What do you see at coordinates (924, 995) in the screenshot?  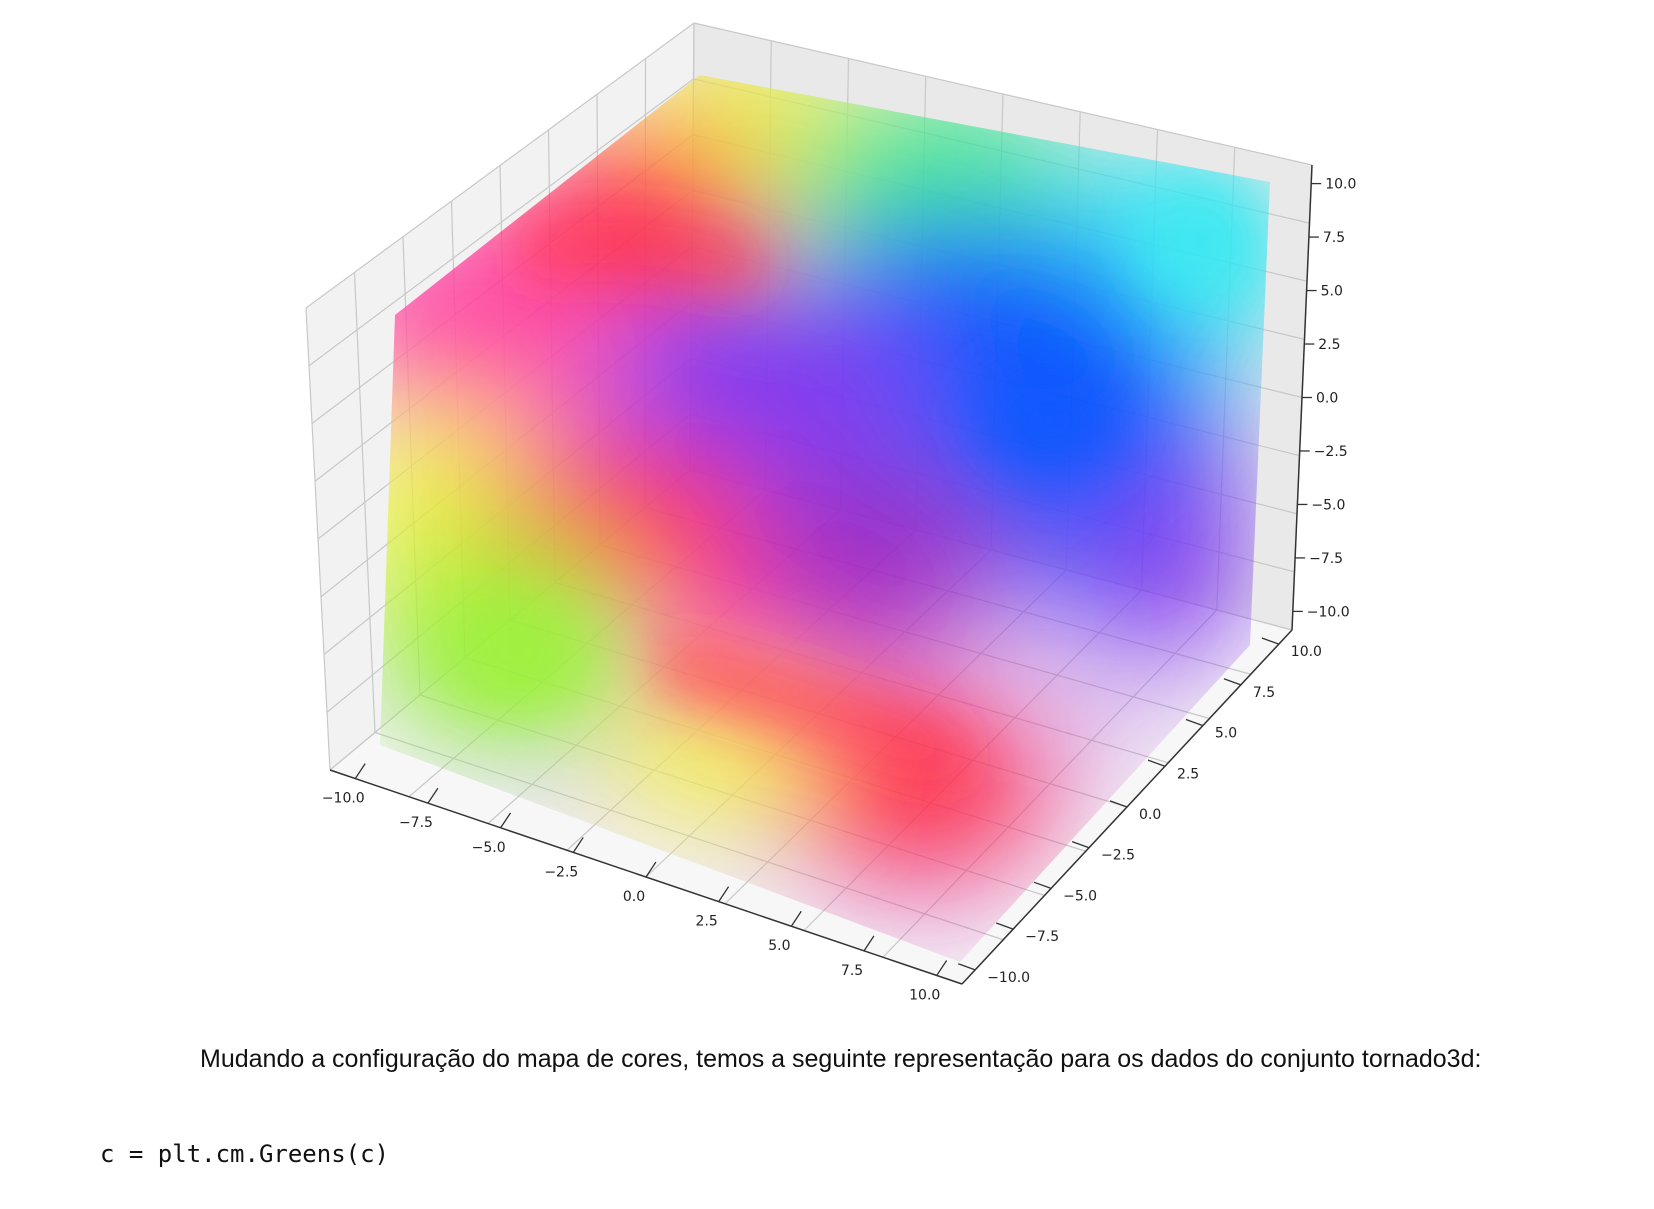 I see `x-tick-8-label: 10.0` at bounding box center [924, 995].